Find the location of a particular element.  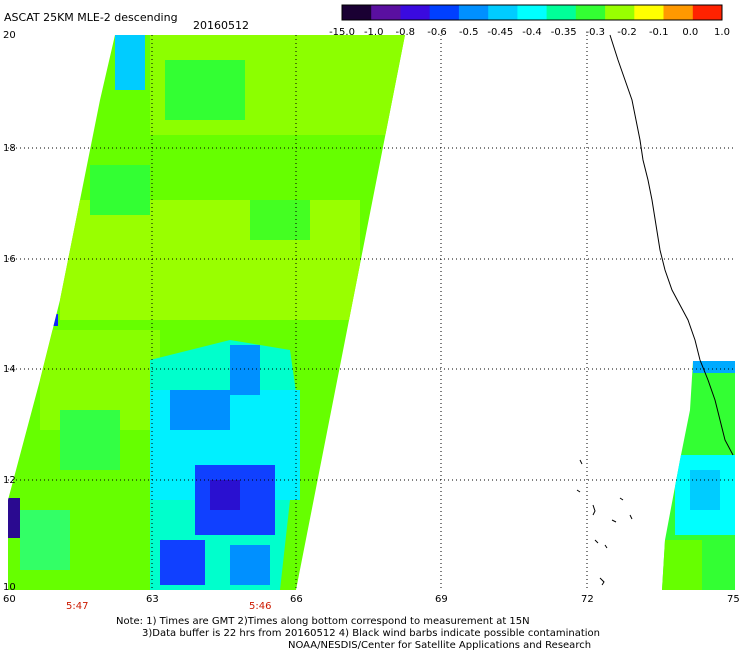

colorbar-label: -1.0 is located at coordinates (374, 32).